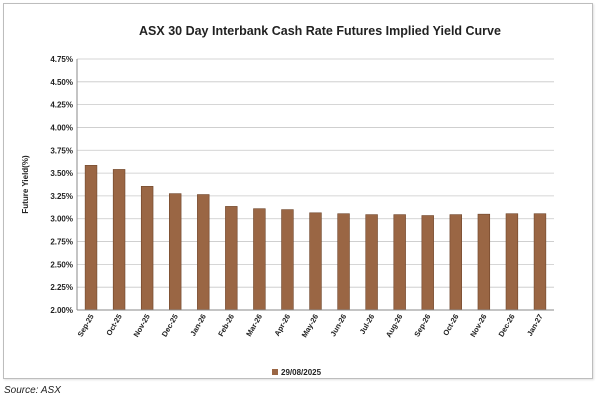  What do you see at coordinates (113, 325) in the screenshot?
I see `x-tick-label: Oct-25` at bounding box center [113, 325].